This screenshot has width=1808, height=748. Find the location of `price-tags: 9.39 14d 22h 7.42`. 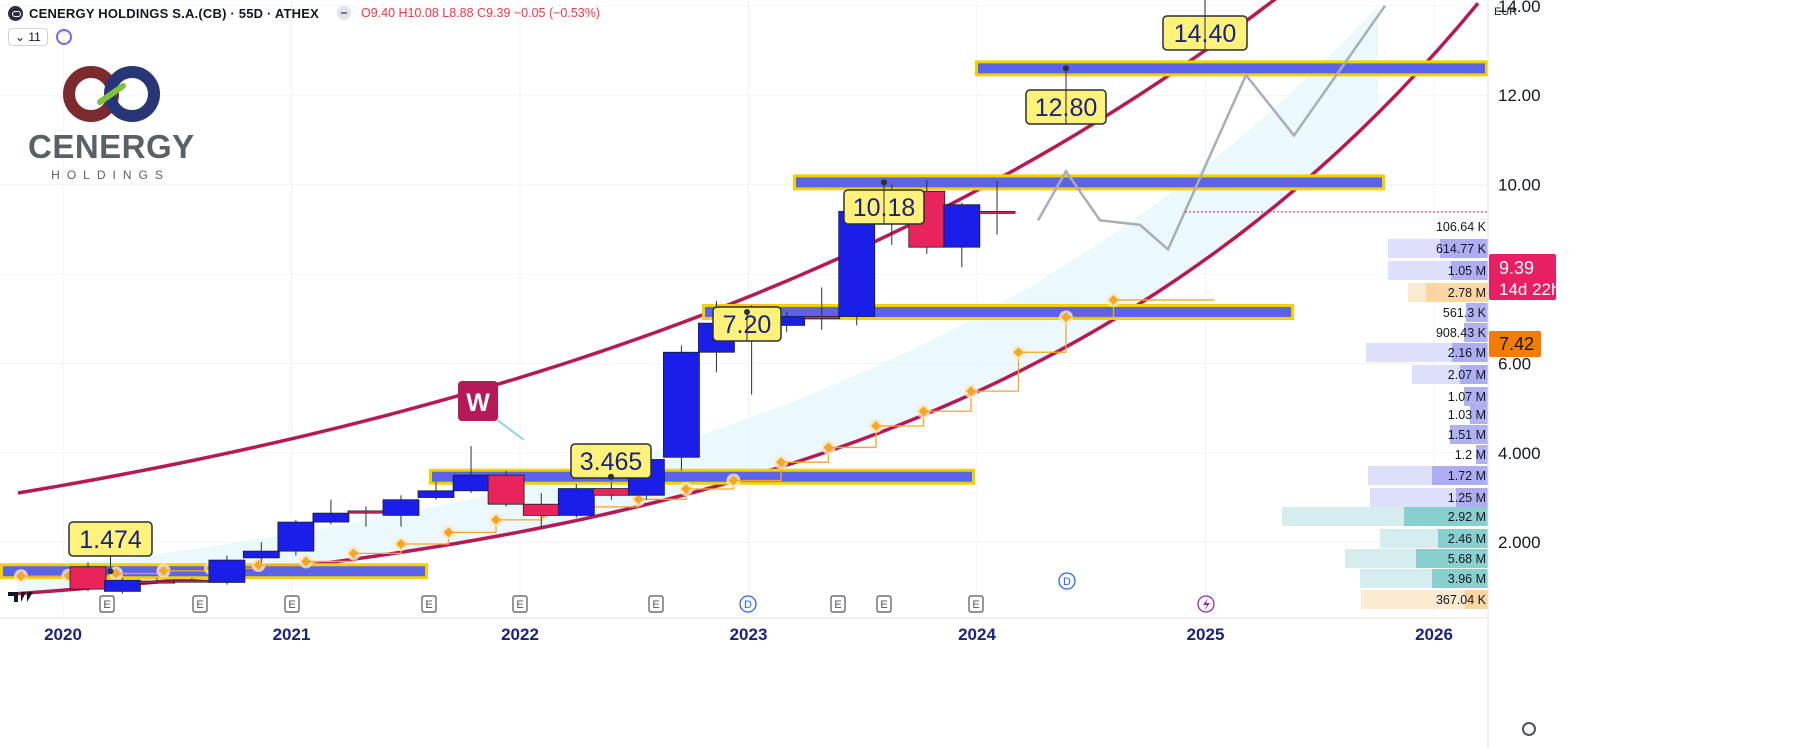

price-tags: 9.39 14d 22h 7.42 is located at coordinates (1524, 305).